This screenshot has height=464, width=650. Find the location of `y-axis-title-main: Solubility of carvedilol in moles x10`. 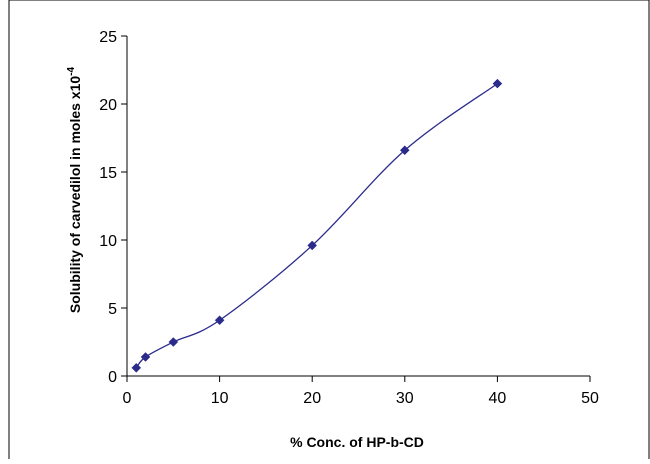

y-axis-title-main: Solubility of carvedilol in moles x10 is located at coordinates (75, 195).